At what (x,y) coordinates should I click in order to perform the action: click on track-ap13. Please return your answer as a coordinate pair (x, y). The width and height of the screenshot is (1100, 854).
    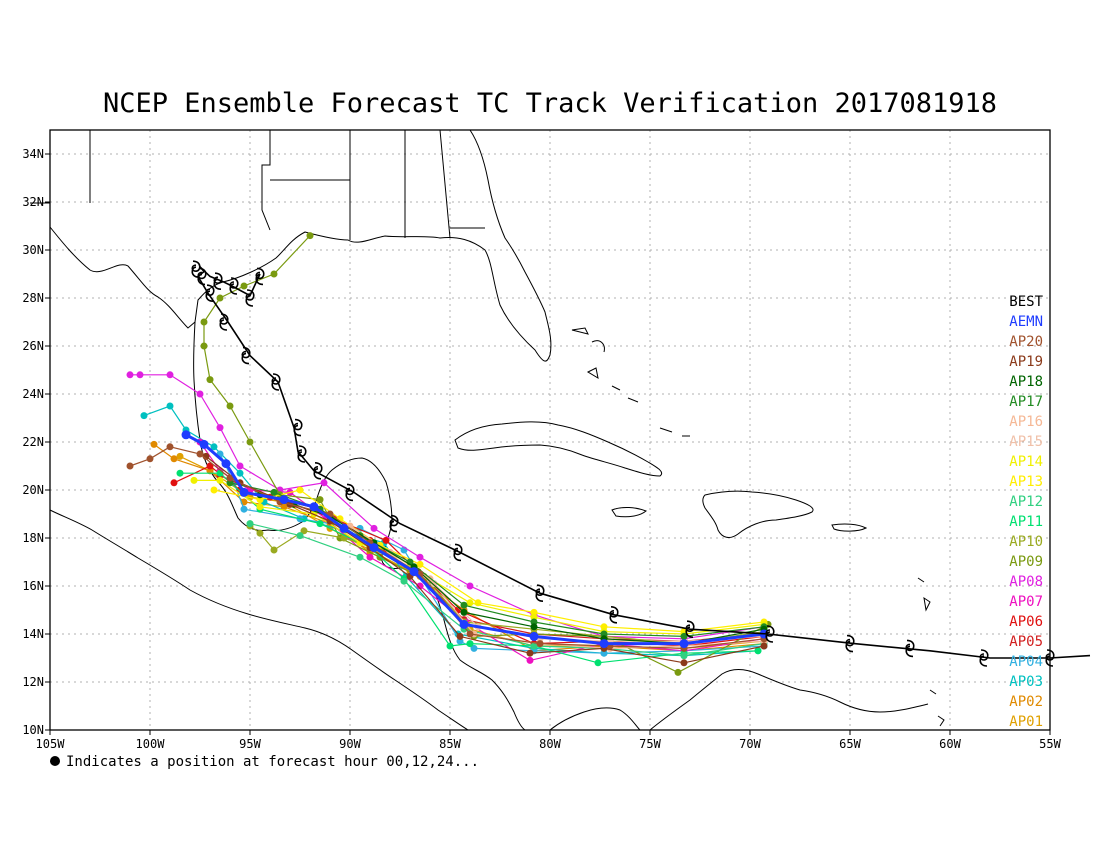
    Looking at the image, I should click on (489, 561).